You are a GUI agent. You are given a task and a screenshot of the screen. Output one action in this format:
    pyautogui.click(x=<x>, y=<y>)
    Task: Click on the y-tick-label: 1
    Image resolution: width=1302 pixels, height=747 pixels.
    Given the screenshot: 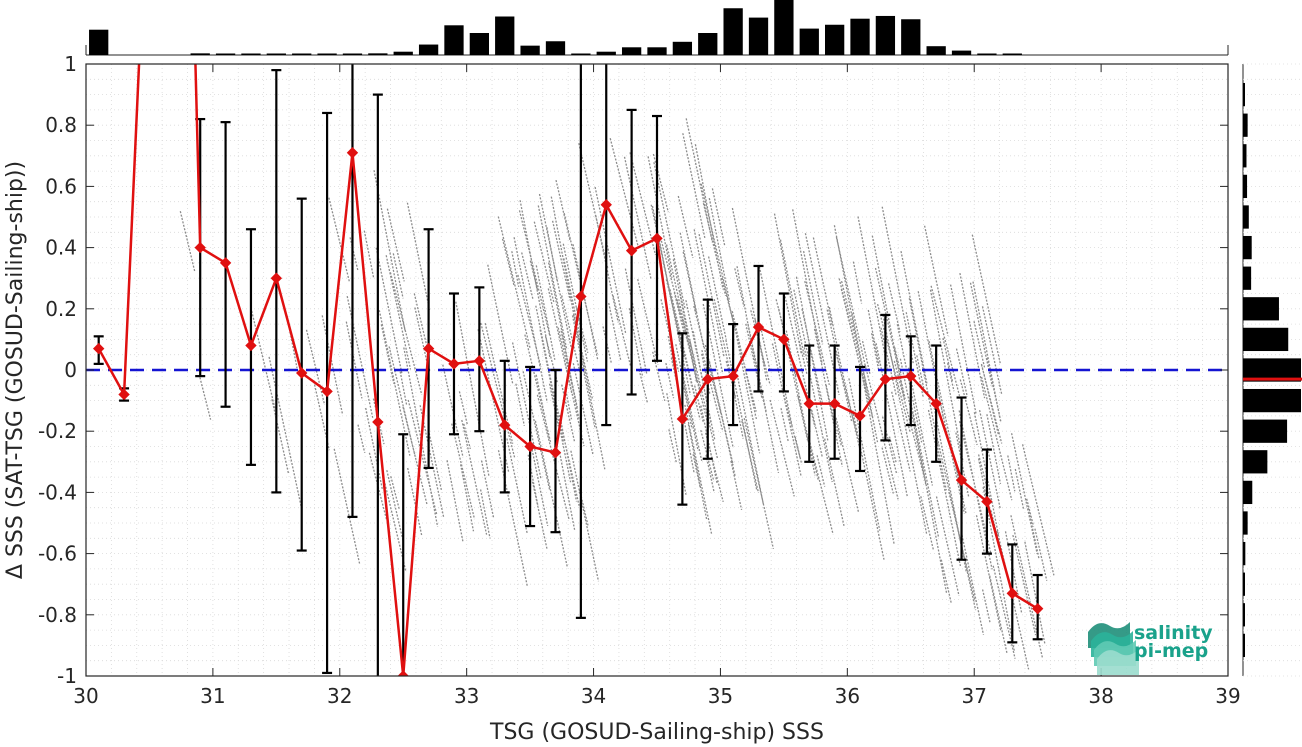 What is the action you would take?
    pyautogui.click(x=70, y=64)
    